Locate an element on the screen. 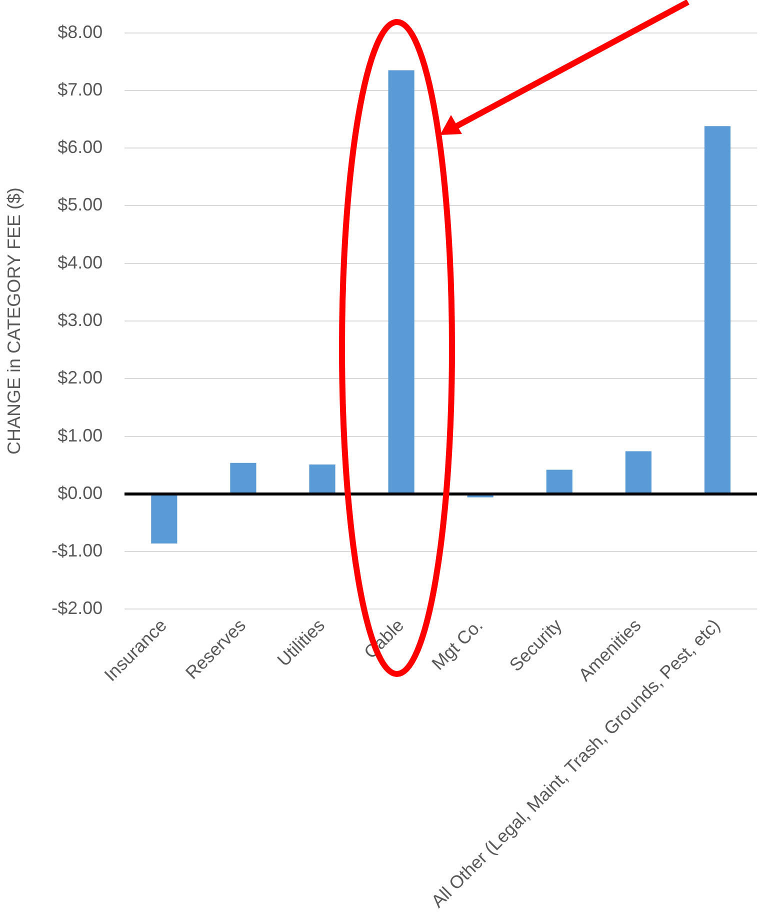 The height and width of the screenshot is (923, 769). y-tick-label: -$2.00 is located at coordinates (77, 608).